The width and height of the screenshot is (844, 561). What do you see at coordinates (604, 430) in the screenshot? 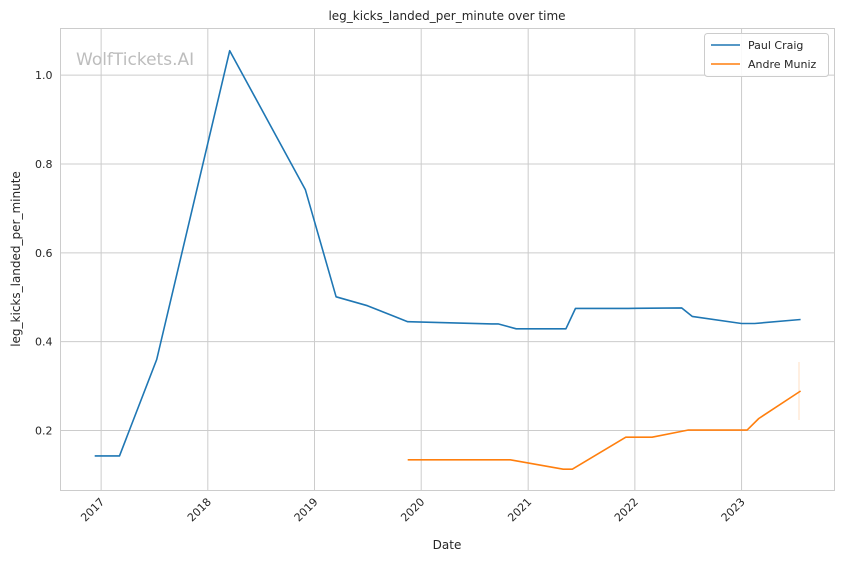
I see `series-line-andre-muniz` at bounding box center [604, 430].